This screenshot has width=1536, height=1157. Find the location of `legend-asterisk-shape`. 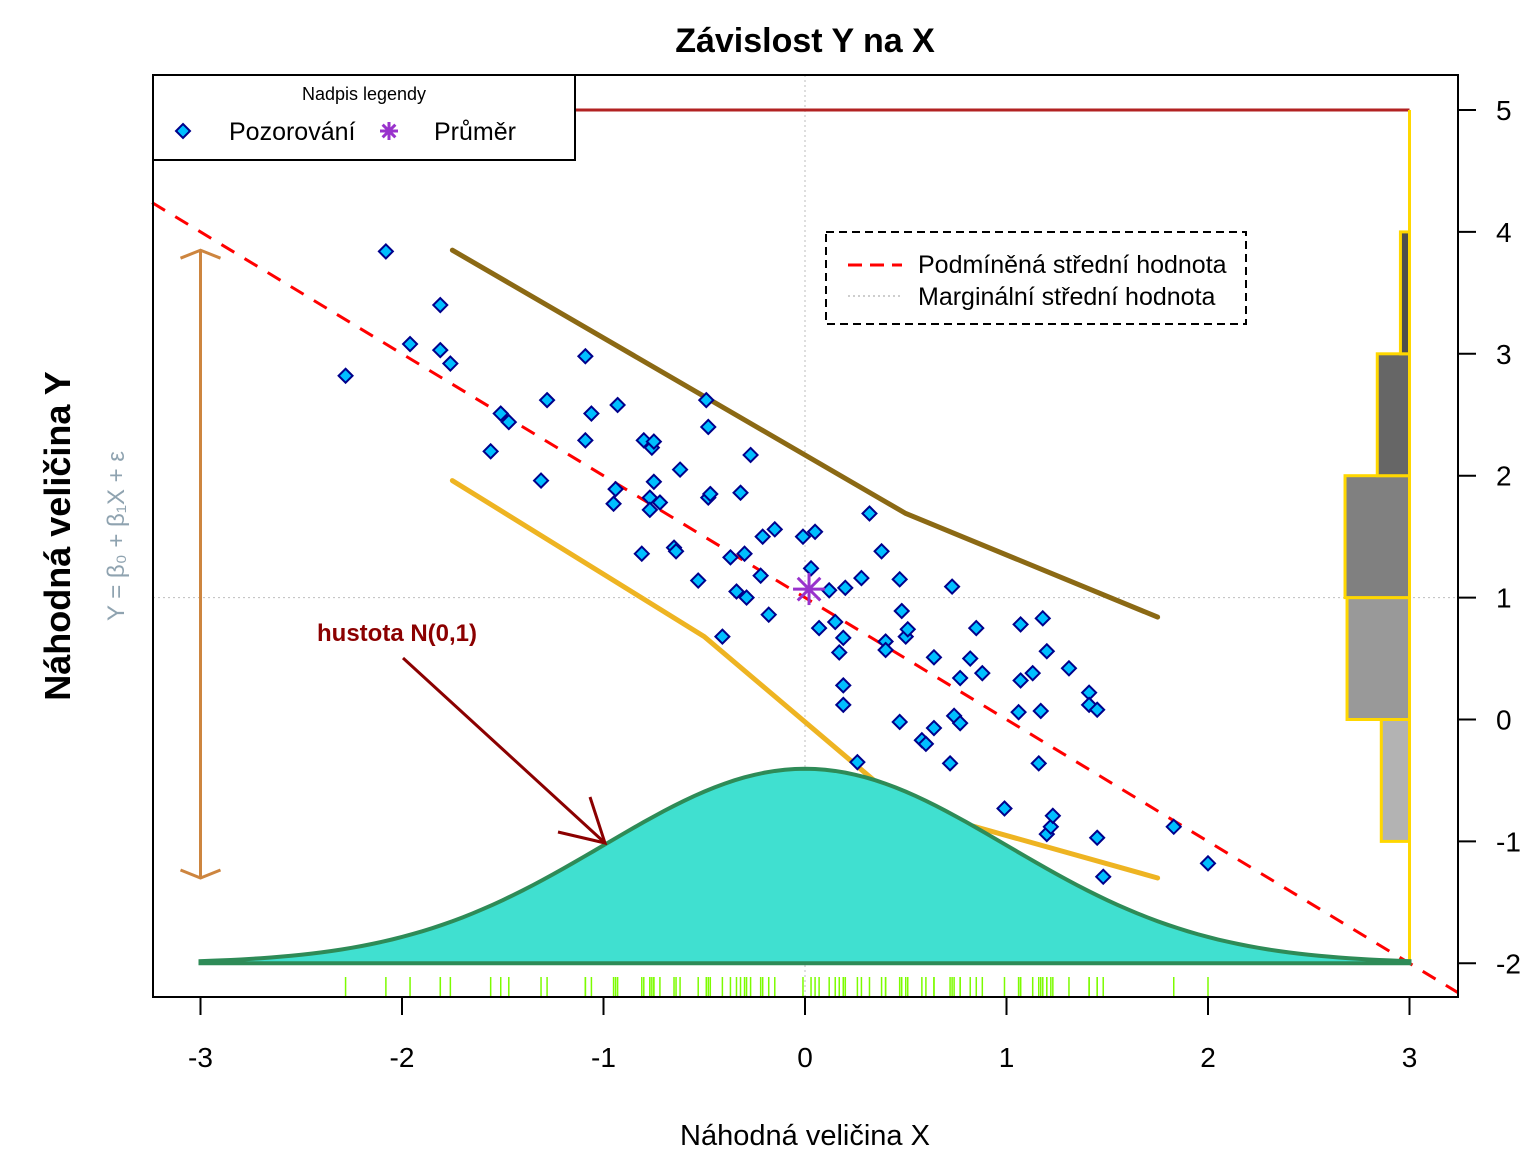

legend-asterisk-shape is located at coordinates (389, 131).